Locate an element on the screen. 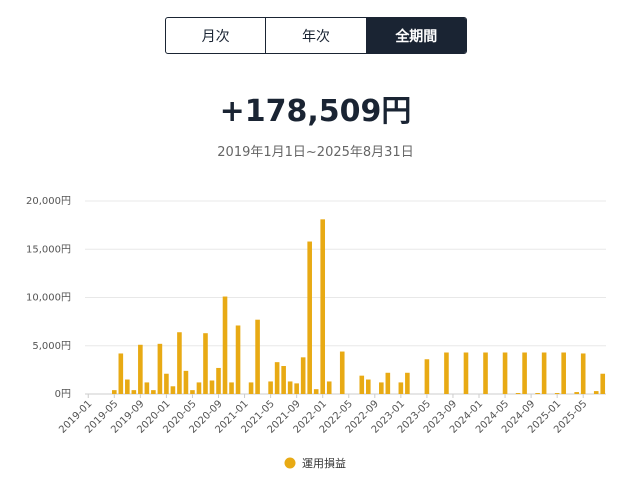  tab: 月次 is located at coordinates (216, 35).